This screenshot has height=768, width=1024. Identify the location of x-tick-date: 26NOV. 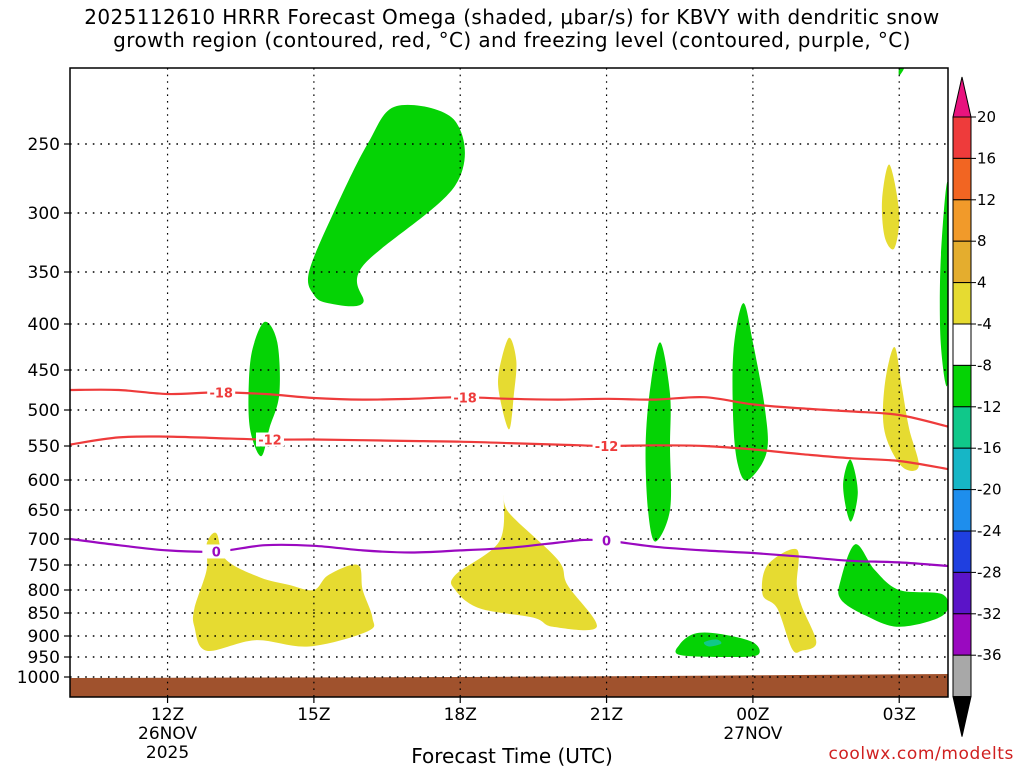
(167, 734).